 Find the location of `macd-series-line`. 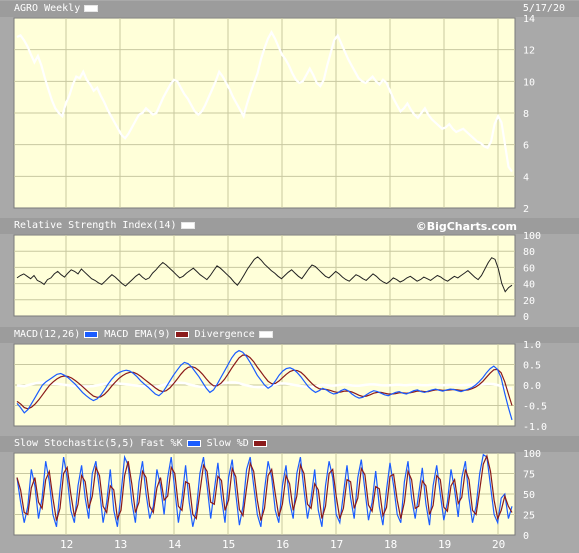

macd-series-line is located at coordinates (264, 385).